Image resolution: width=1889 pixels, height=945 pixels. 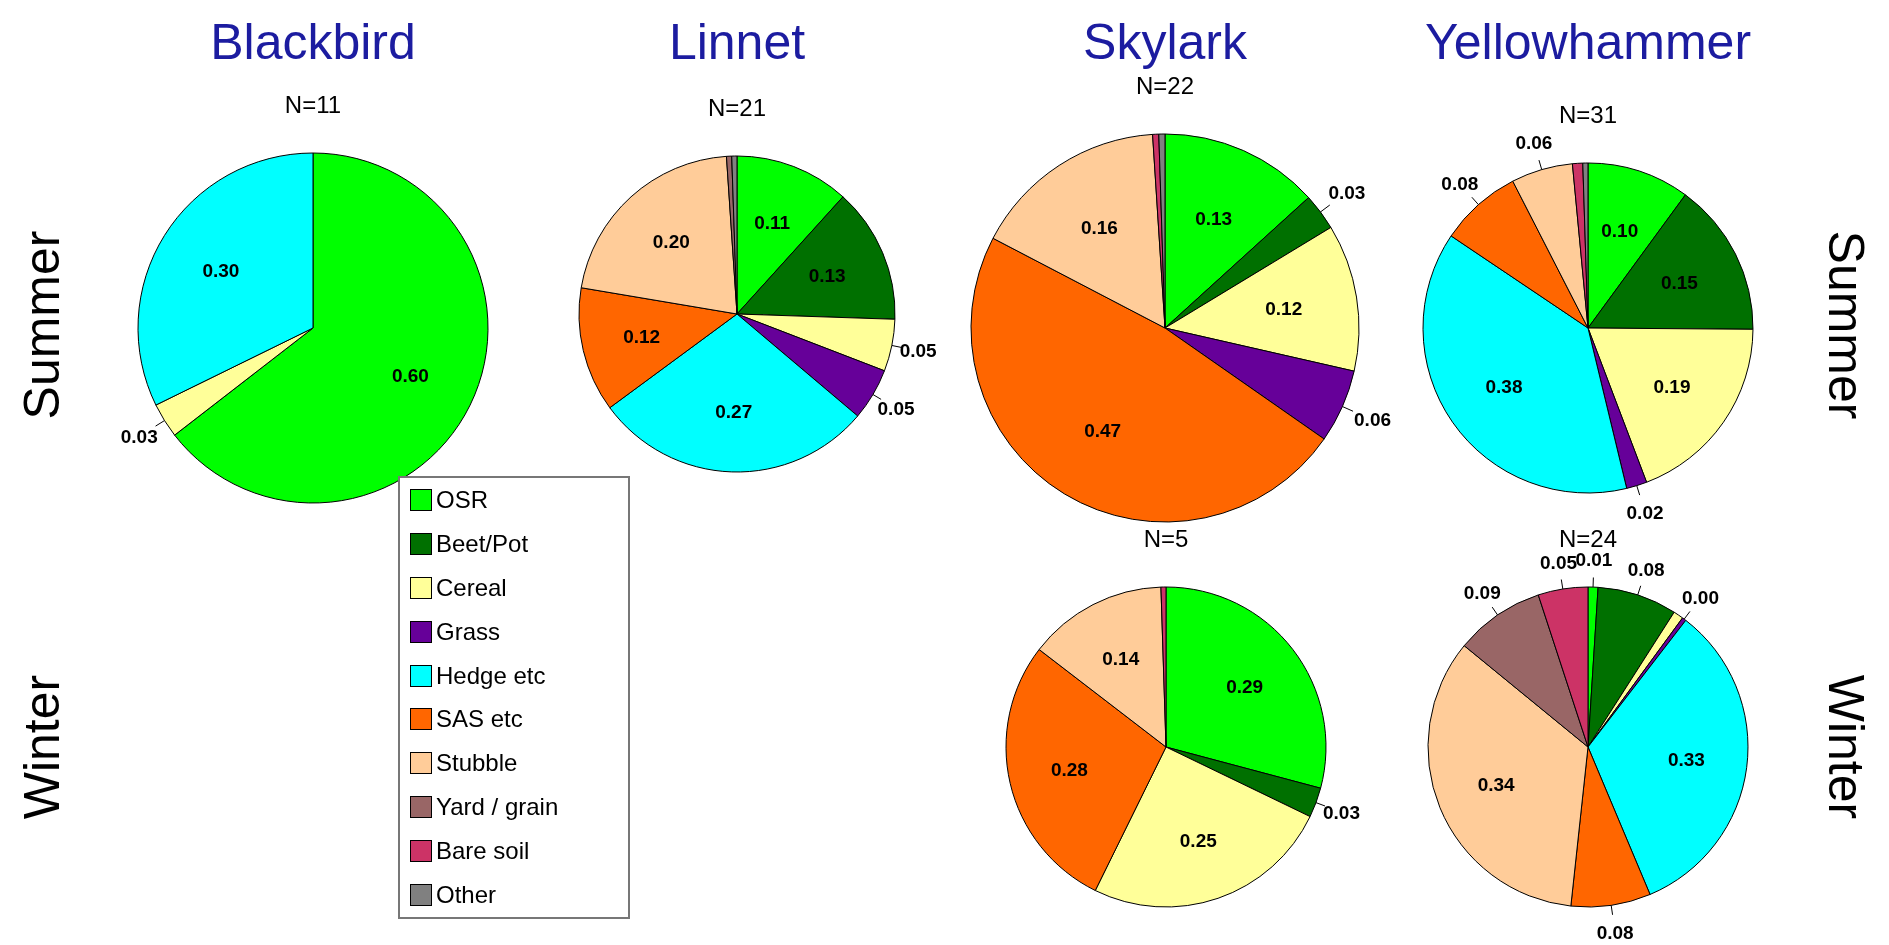 I want to click on data-label: 0.16, so click(x=1099, y=227).